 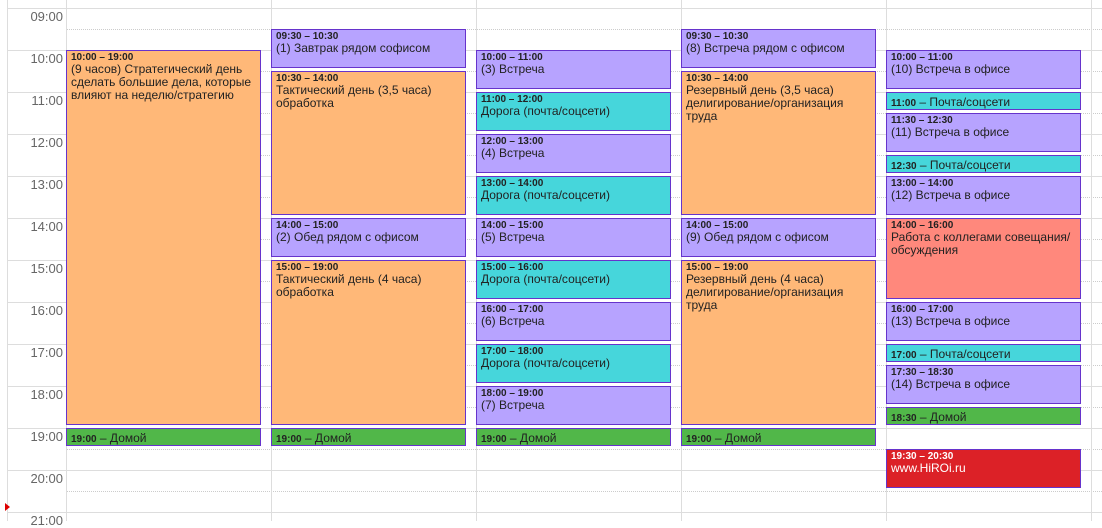 What do you see at coordinates (512, 99) in the screenshot?
I see `event-time: 11:00 – 12:00` at bounding box center [512, 99].